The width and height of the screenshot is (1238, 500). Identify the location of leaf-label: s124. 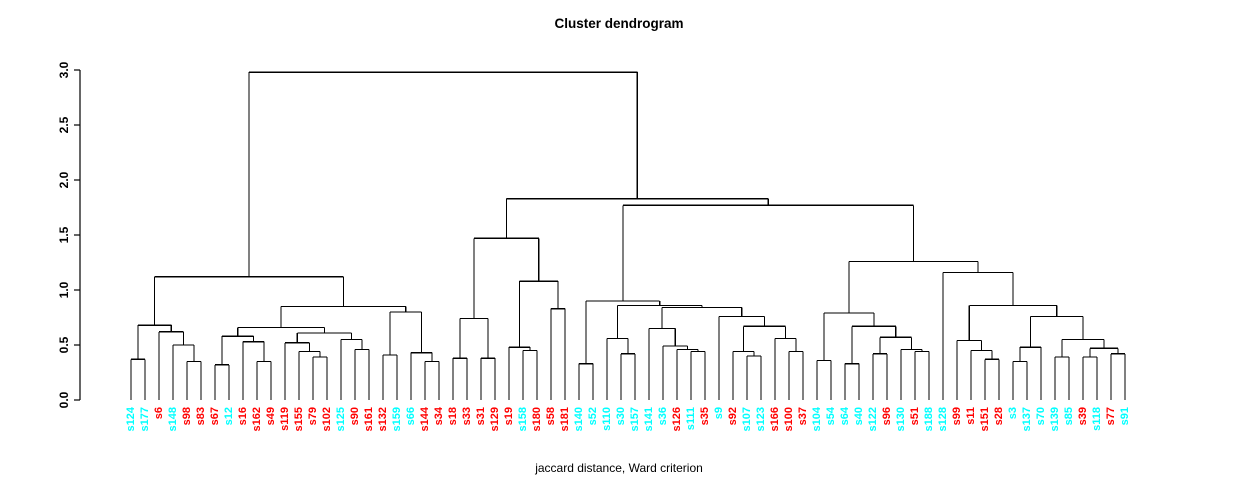
(131, 418).